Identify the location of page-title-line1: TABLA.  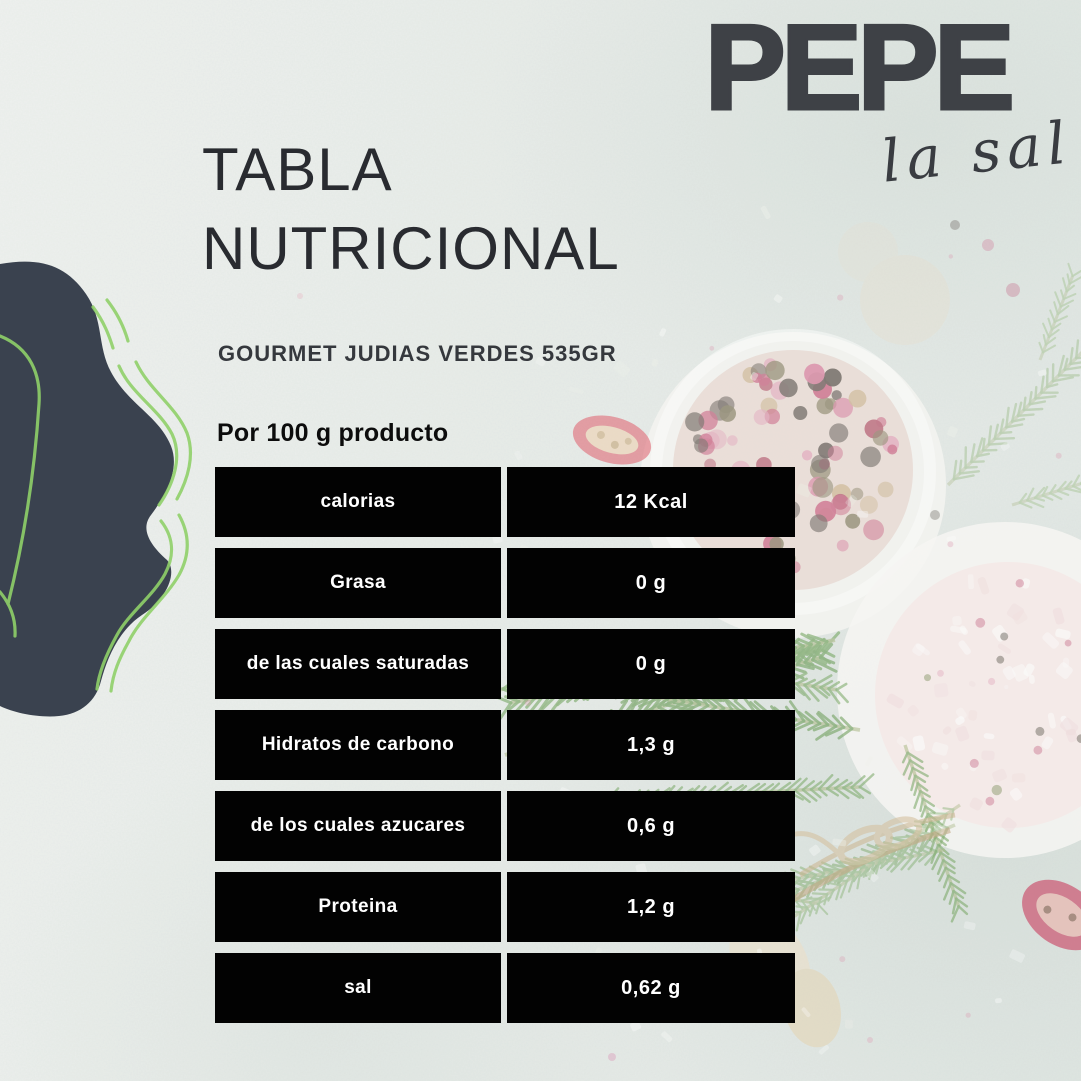
(297, 169).